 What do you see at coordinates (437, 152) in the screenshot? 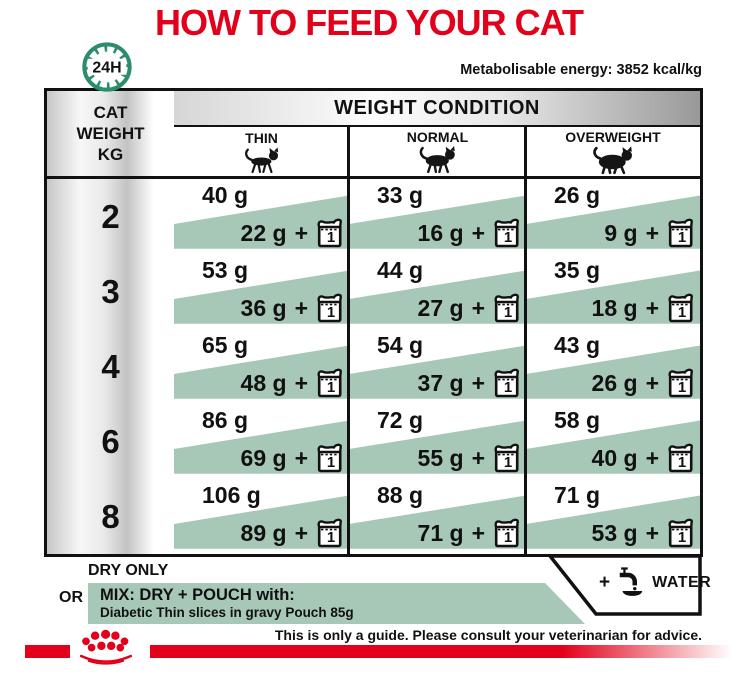
I see `column-header-normal: NORMAL` at bounding box center [437, 152].